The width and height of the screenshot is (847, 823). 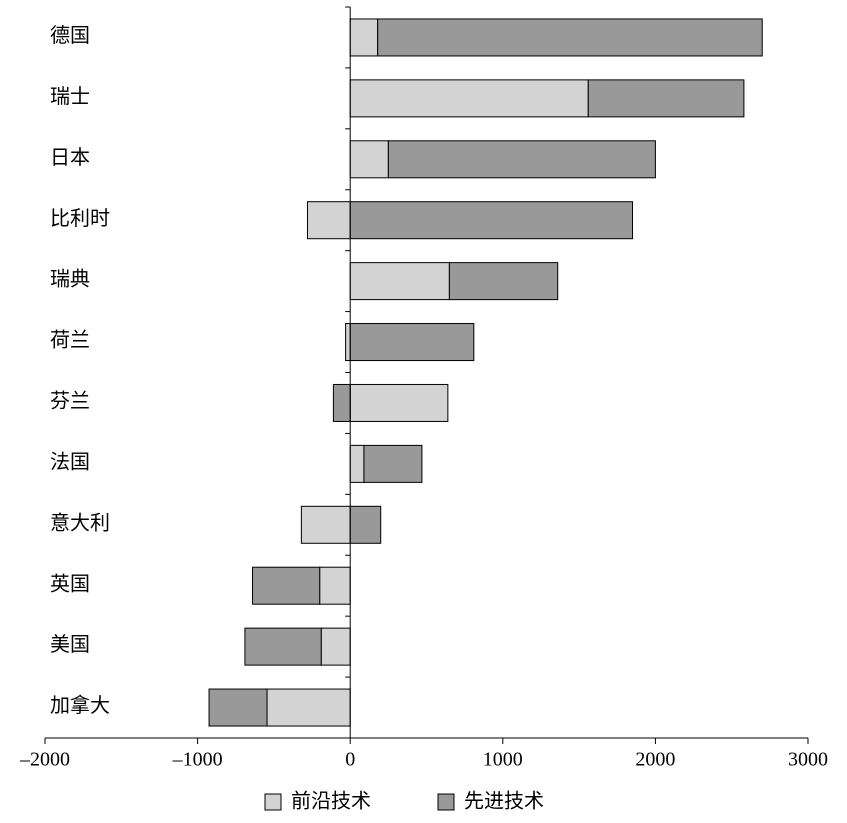 What do you see at coordinates (70, 401) in the screenshot?
I see `category-label: 芬兰` at bounding box center [70, 401].